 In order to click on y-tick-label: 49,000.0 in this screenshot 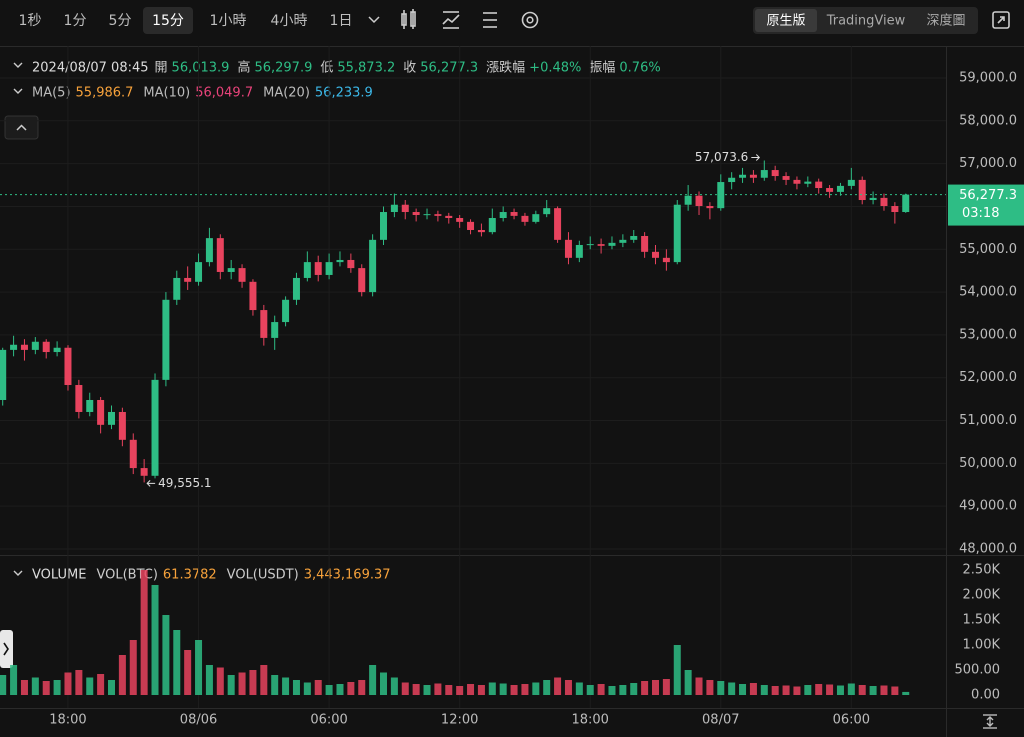, I will do `click(988, 506)`.